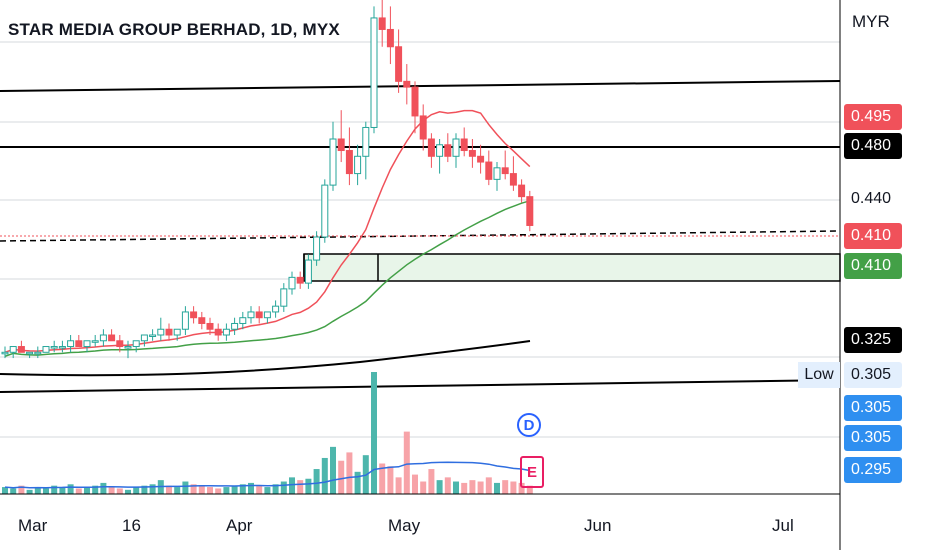 Image resolution: width=932 pixels, height=550 pixels. I want to click on x-tick-label: Apr, so click(239, 525).